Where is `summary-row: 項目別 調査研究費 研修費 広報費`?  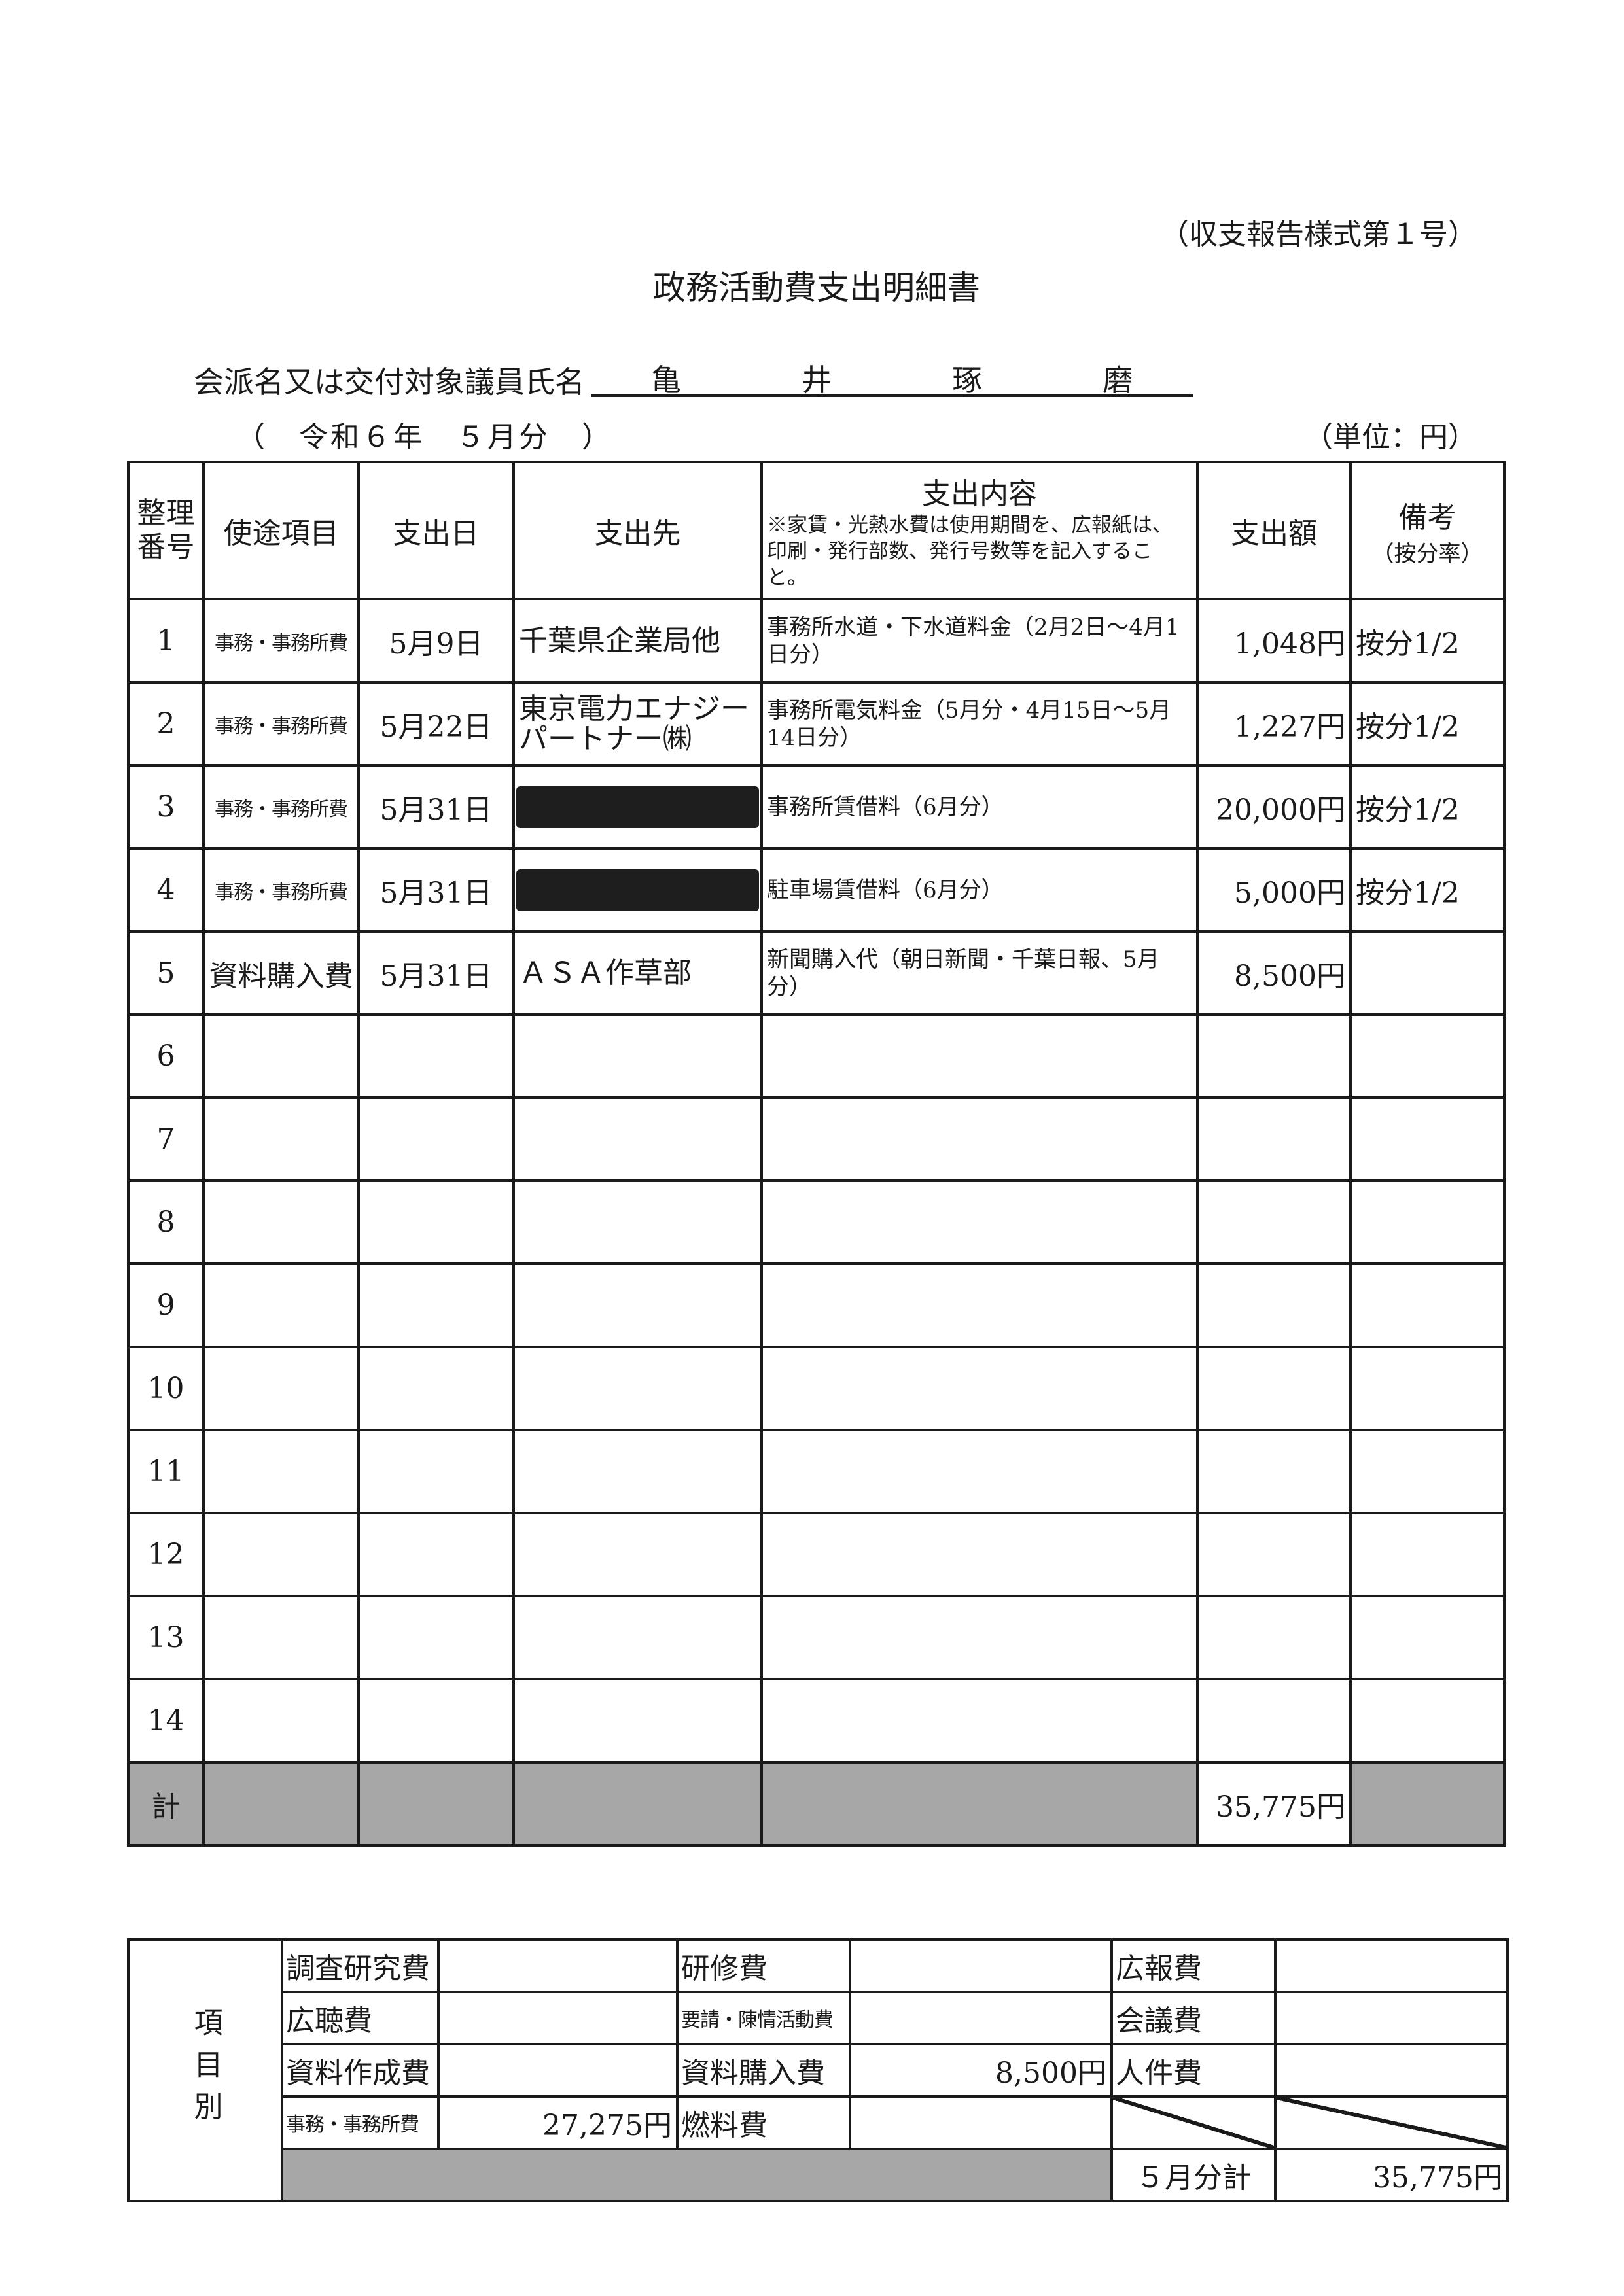 summary-row: 項目別 調査研究費 研修費 広報費 is located at coordinates (818, 2070).